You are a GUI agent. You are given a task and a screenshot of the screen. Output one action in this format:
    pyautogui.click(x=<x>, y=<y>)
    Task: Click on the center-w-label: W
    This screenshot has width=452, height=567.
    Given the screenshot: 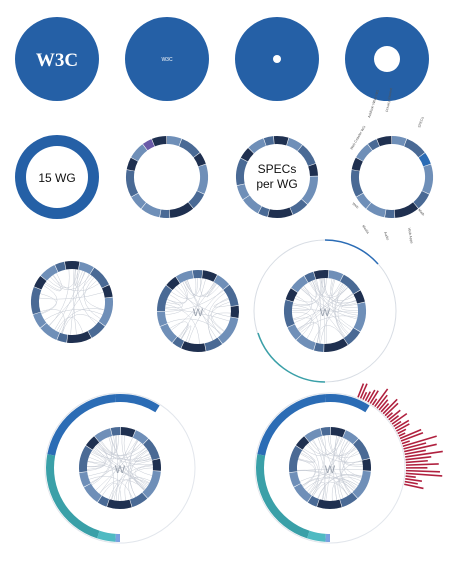 What is the action you would take?
    pyautogui.click(x=325, y=313)
    